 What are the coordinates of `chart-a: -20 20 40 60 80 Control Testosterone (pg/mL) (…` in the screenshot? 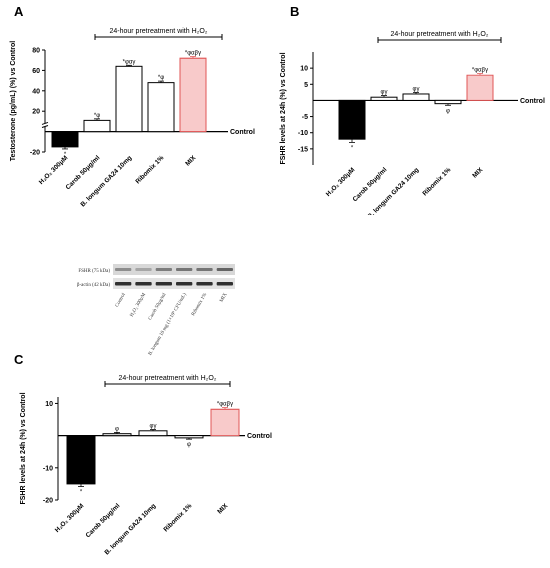 It's located at (132, 118).